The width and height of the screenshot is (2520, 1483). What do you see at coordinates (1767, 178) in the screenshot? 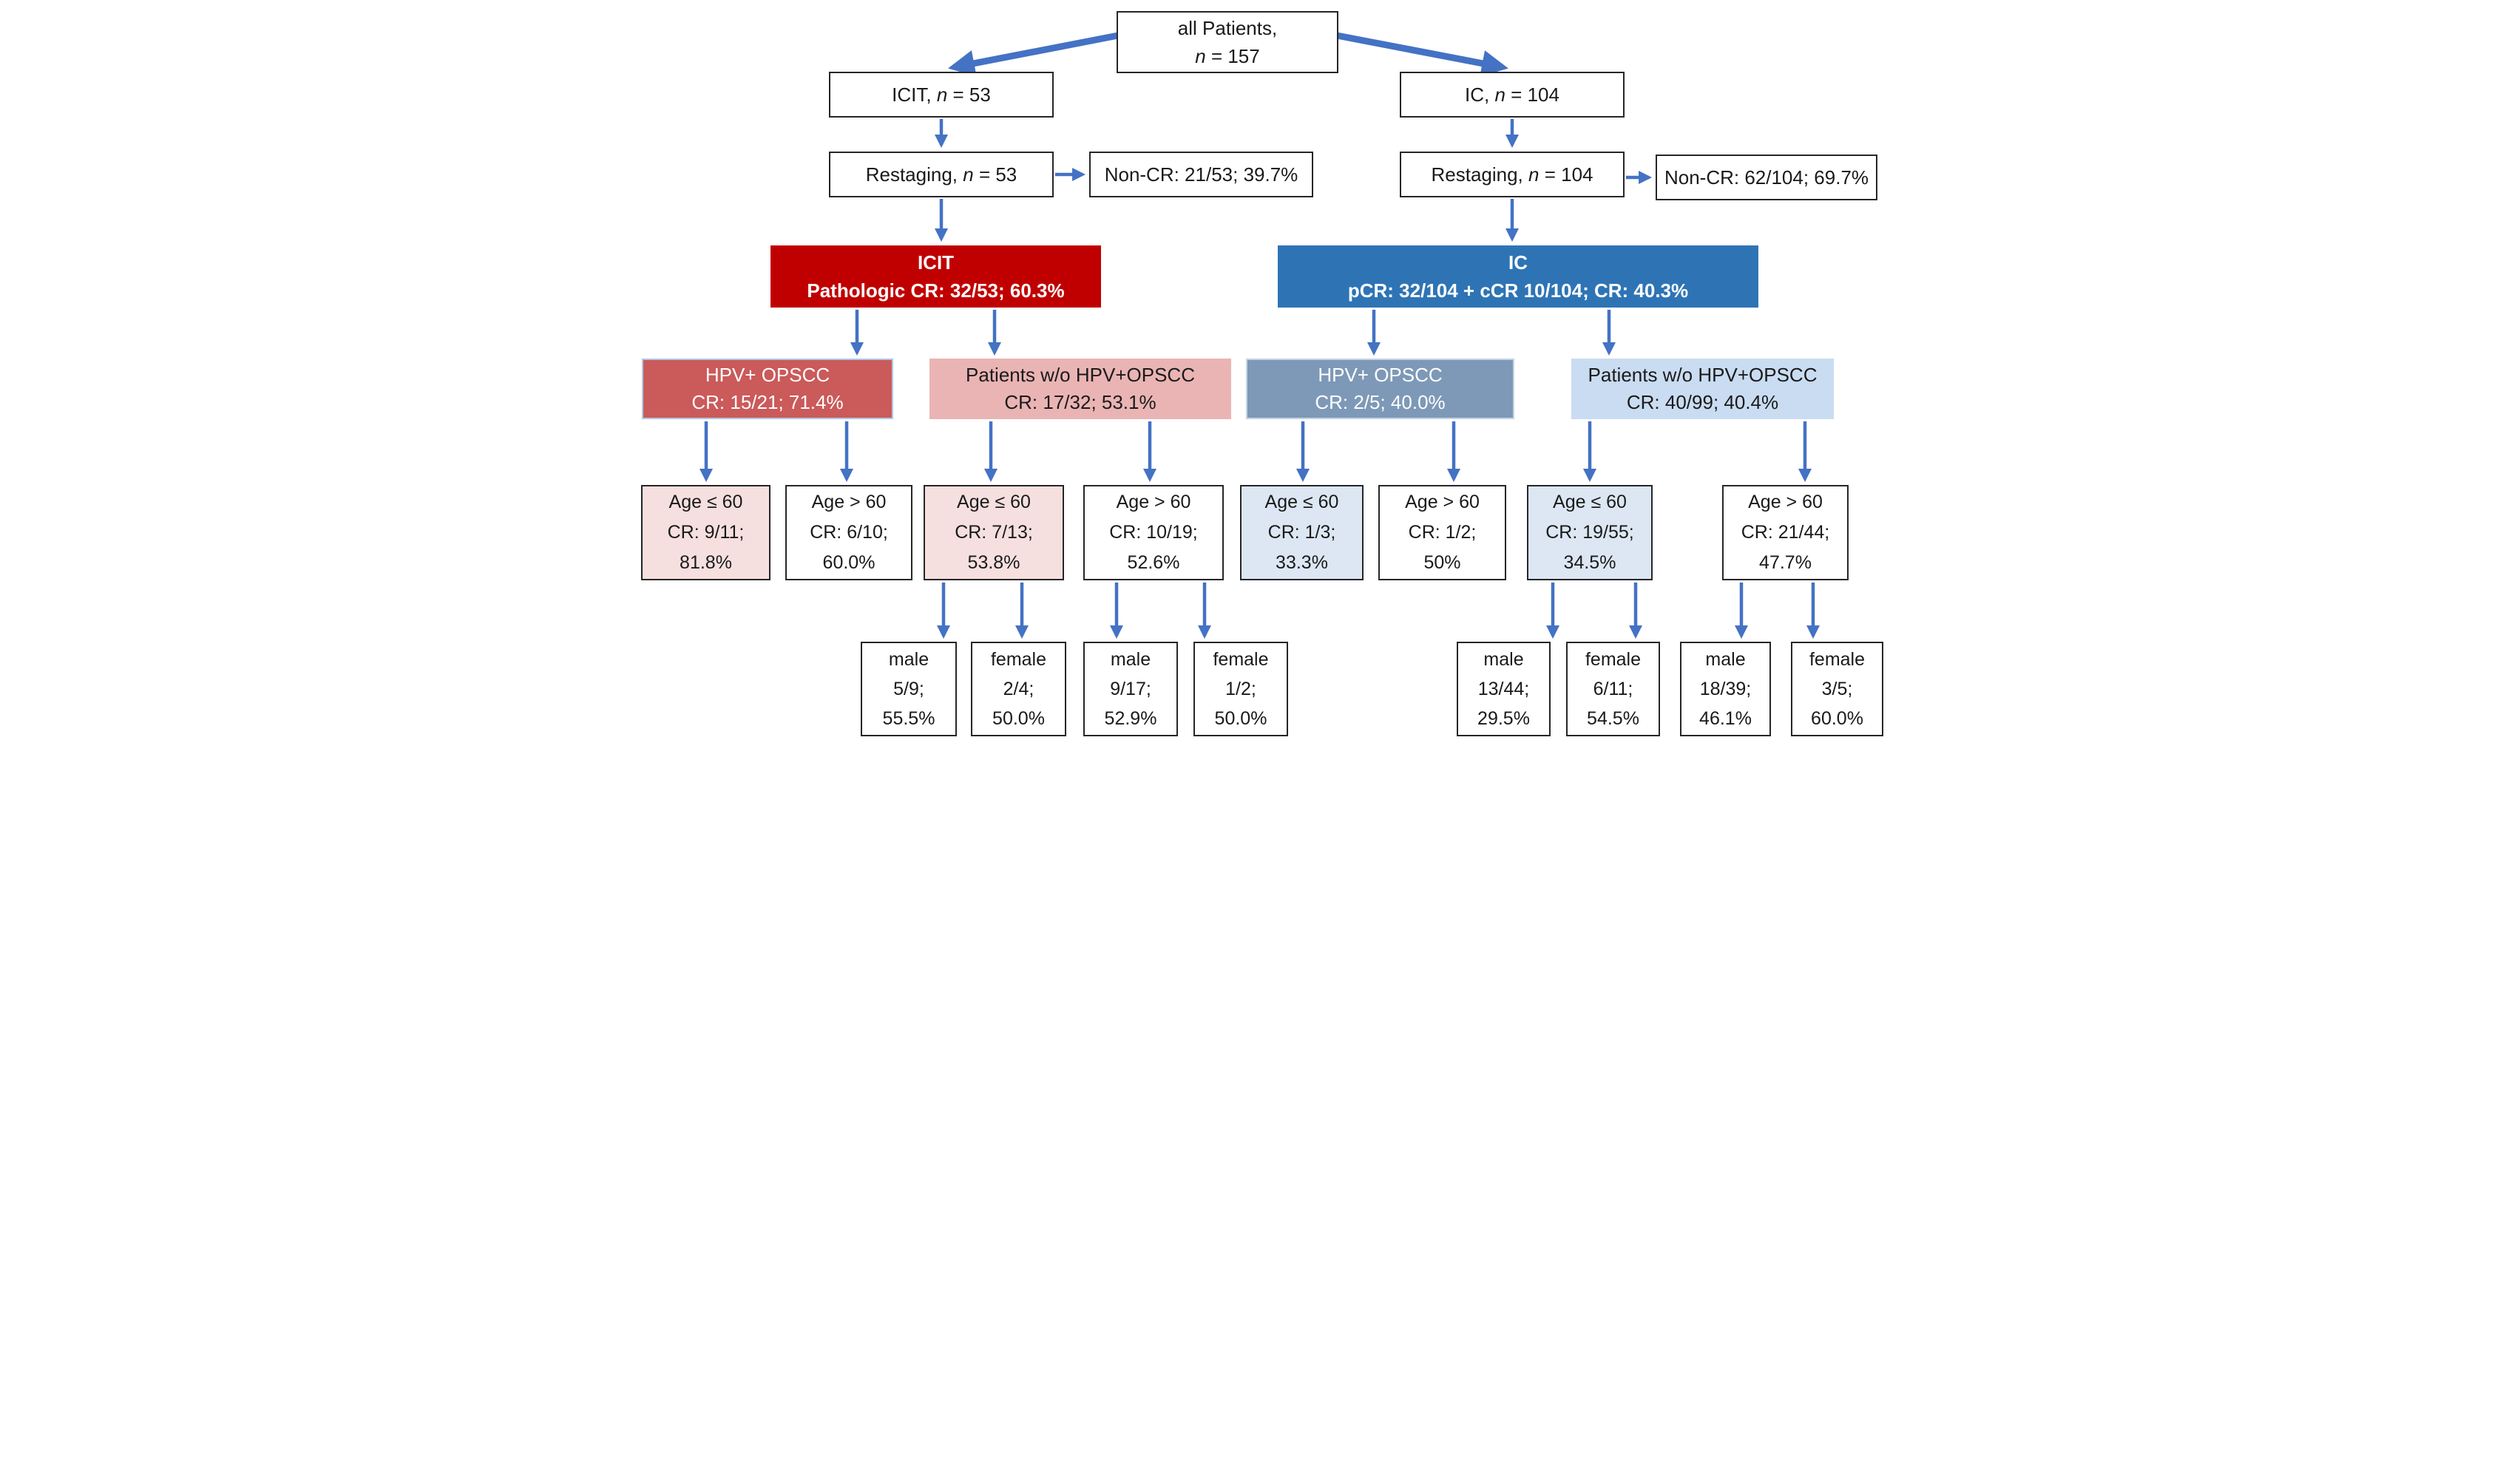
I see `node-noncr-ic: Non-CR: 62/104; 69.7%` at bounding box center [1767, 178].